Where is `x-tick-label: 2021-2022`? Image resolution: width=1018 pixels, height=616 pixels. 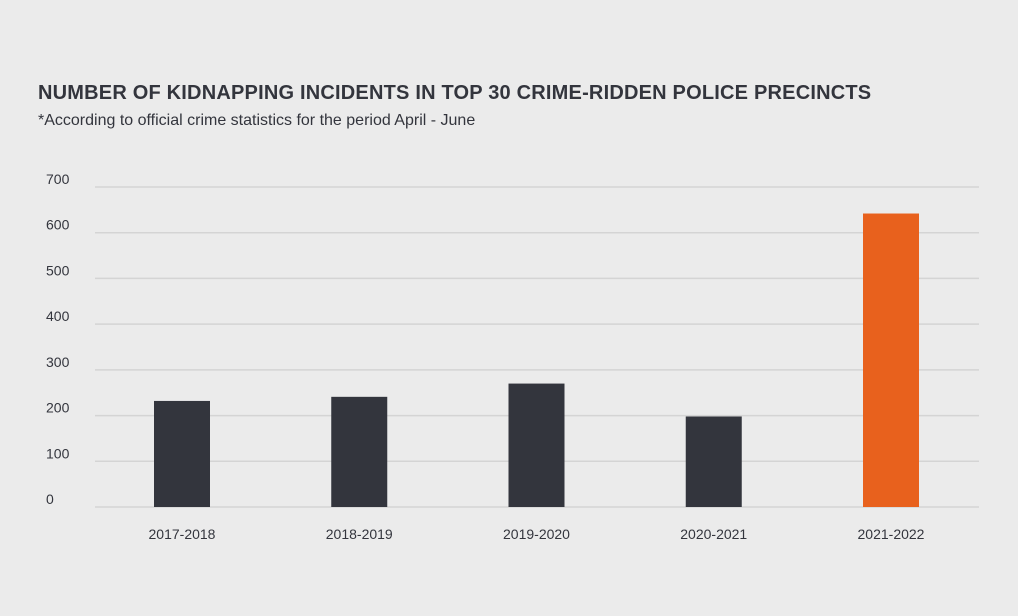
x-tick-label: 2021-2022 is located at coordinates (891, 534).